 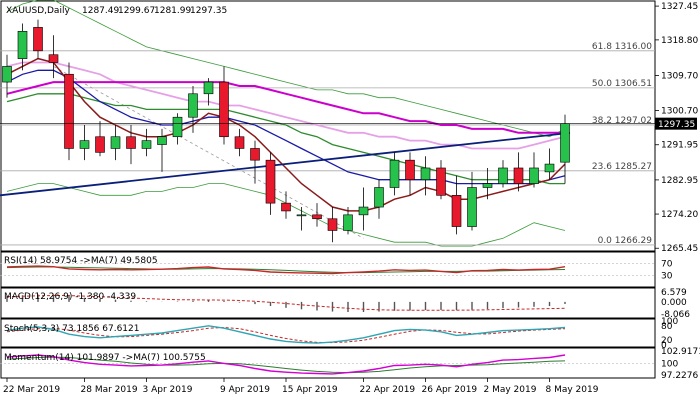 What do you see at coordinates (71, 329) in the screenshot?
I see `stoch-label: Stoch(5,3,3) 73.1856 67.6121` at bounding box center [71, 329].